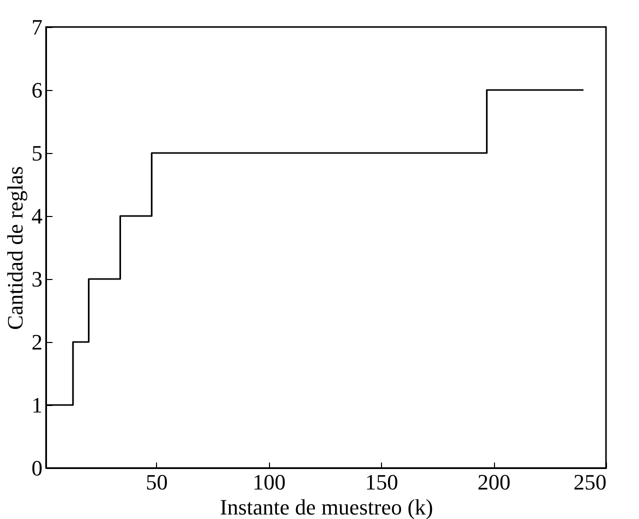 The width and height of the screenshot is (639, 519). Describe the element at coordinates (590, 482) in the screenshot. I see `x-tick-label: 250` at that location.